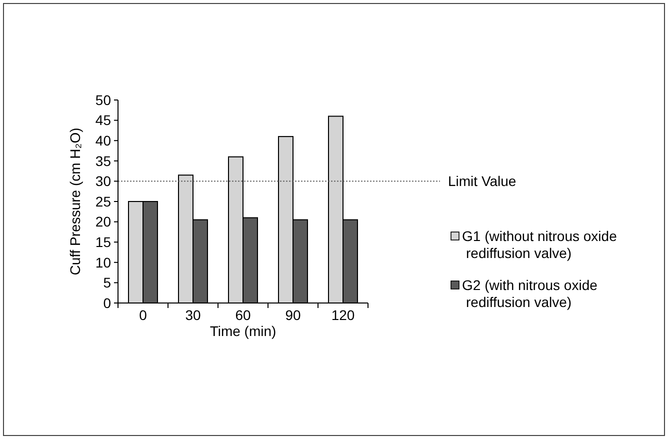 Image resolution: width=668 pixels, height=439 pixels. I want to click on x-axis-title: Time (min), so click(243, 331).